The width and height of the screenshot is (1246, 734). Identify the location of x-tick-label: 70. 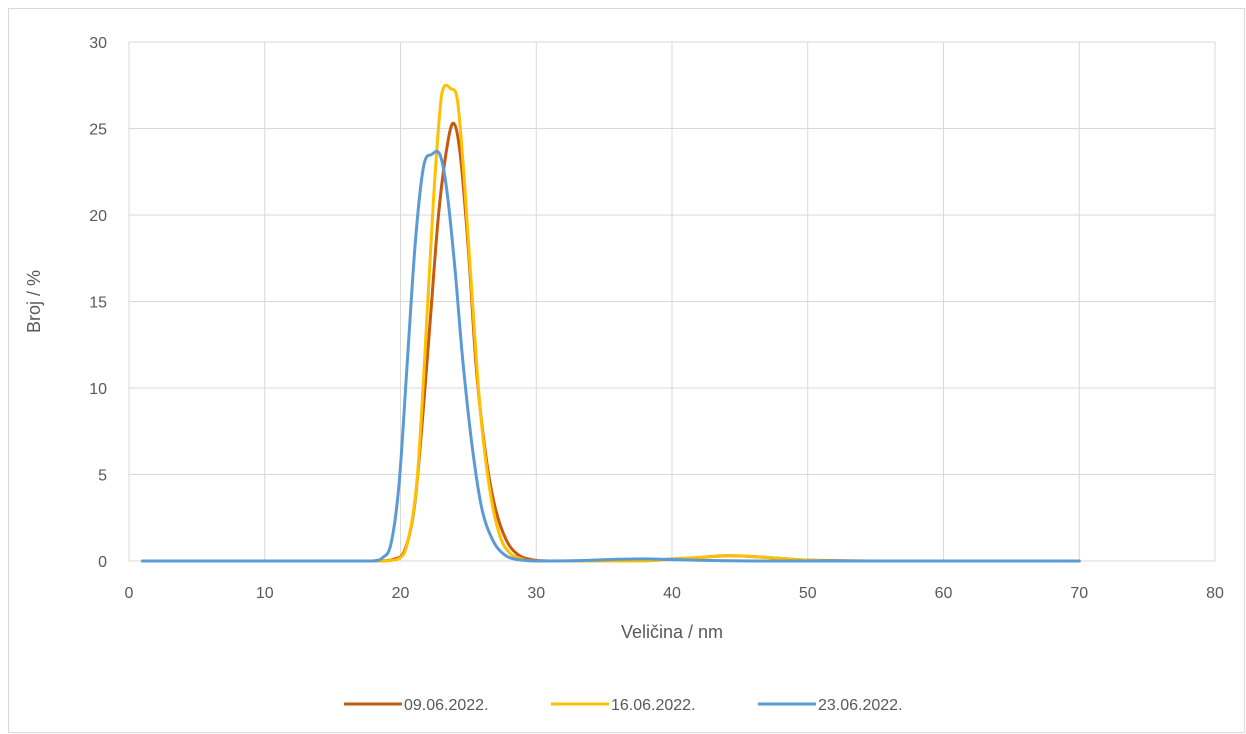
(1079, 593).